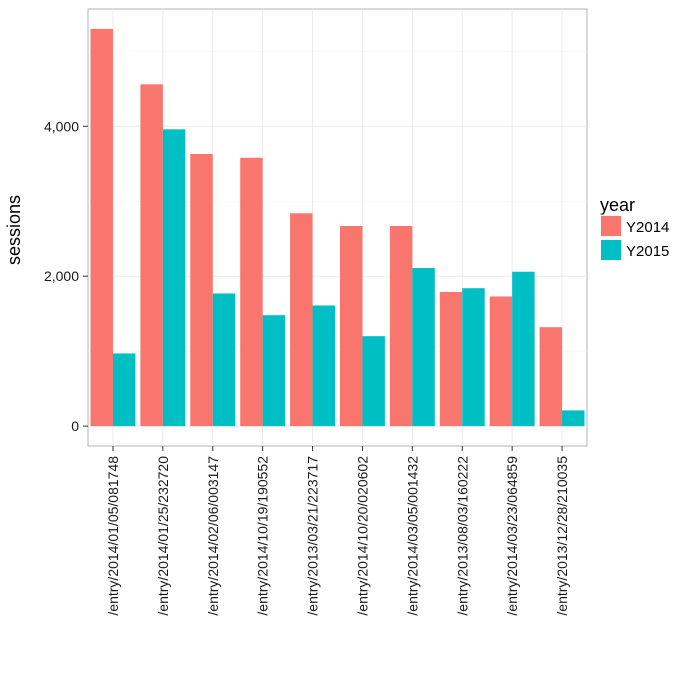 The image size is (695, 674). What do you see at coordinates (611, 250) in the screenshot?
I see `legend-key-y2015` at bounding box center [611, 250].